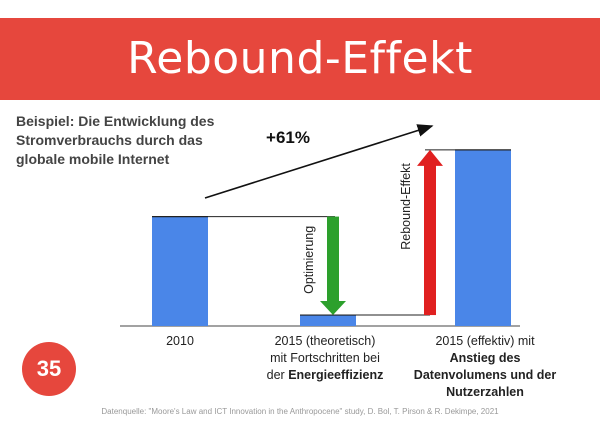 The width and height of the screenshot is (600, 425). Describe the element at coordinates (49, 369) in the screenshot. I see `slide-number-badge: 35` at that location.